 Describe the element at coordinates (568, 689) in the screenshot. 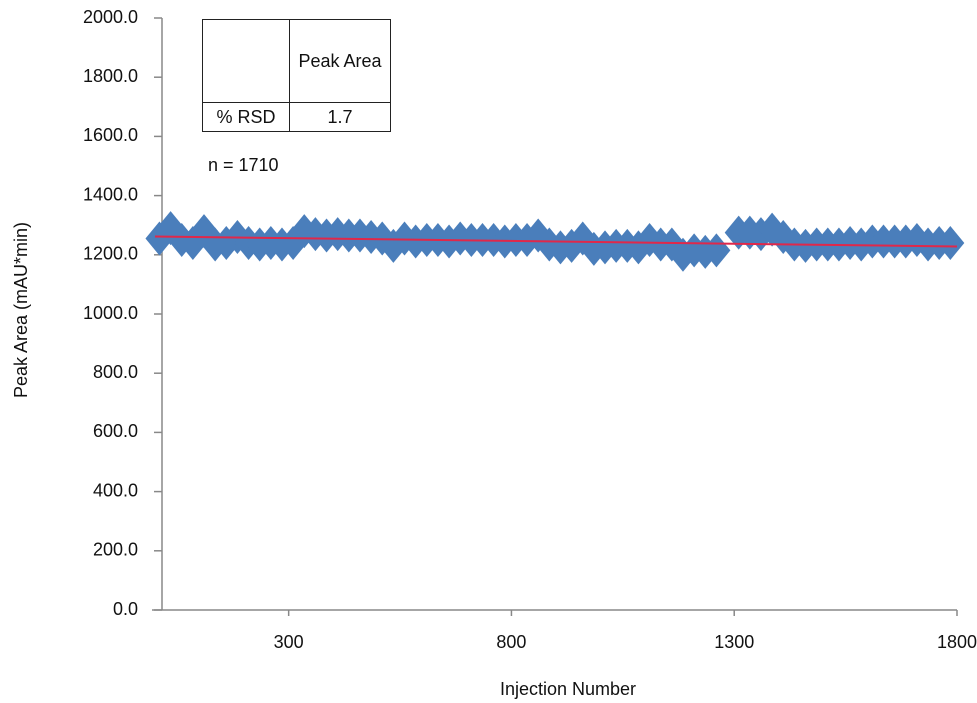

I see `x-axis-title: Injection Number` at that location.